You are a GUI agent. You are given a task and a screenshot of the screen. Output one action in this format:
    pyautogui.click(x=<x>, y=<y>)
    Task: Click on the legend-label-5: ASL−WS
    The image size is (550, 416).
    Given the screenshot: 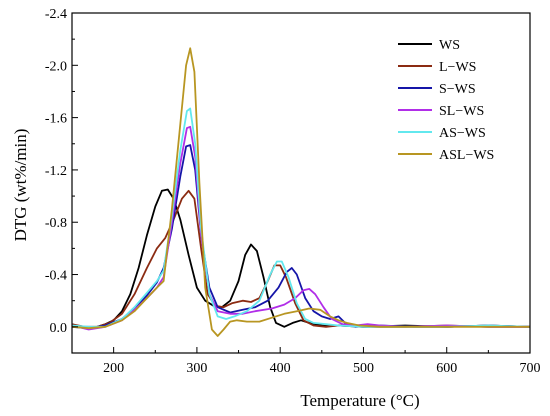 What is the action you would take?
    pyautogui.click(x=466, y=155)
    